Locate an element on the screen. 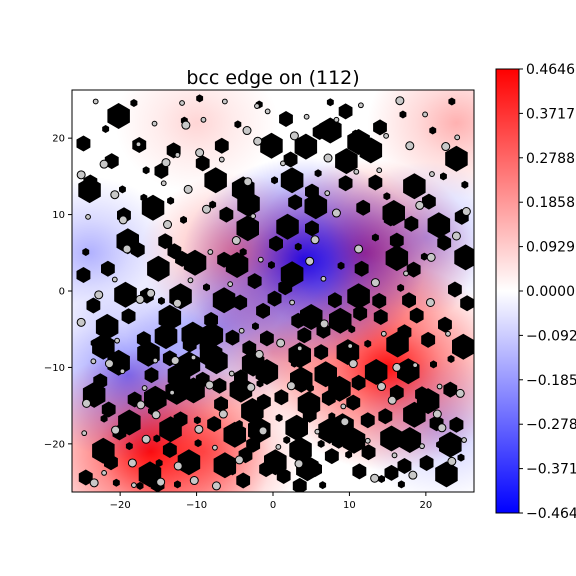 The width and height of the screenshot is (576, 576). y-axis: −20 −10 0 10 20 is located at coordinates (58, 292).